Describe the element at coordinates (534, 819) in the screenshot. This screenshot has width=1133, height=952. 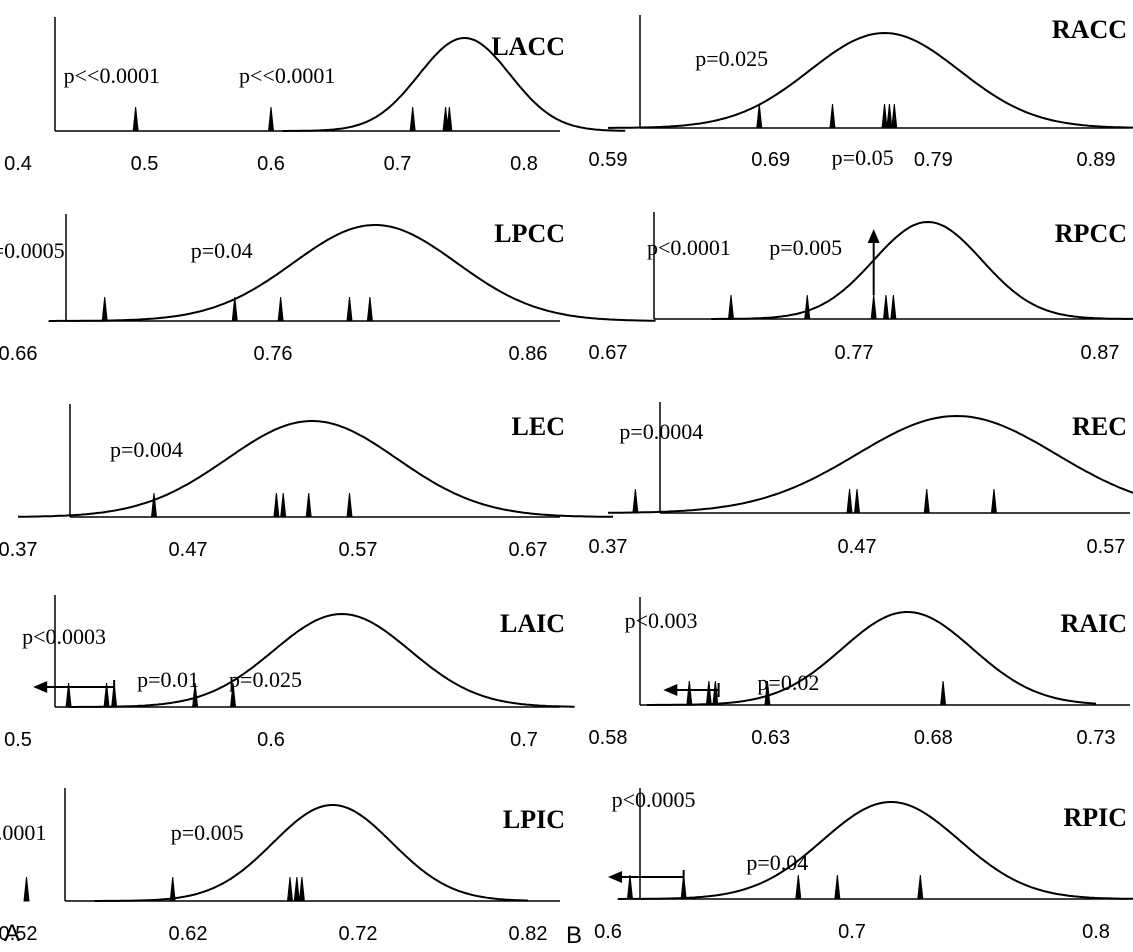
I see `lpic-title: LPIC` at that location.